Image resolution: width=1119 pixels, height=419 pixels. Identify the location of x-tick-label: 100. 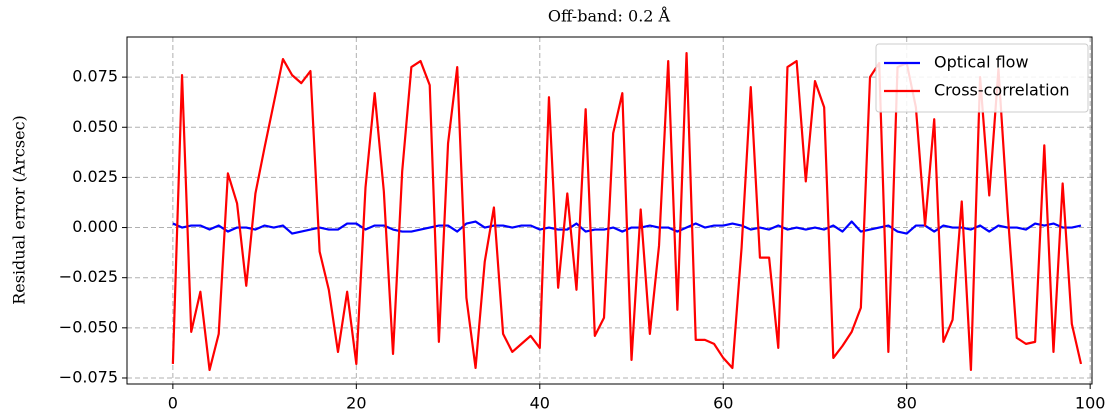
(1090, 403).